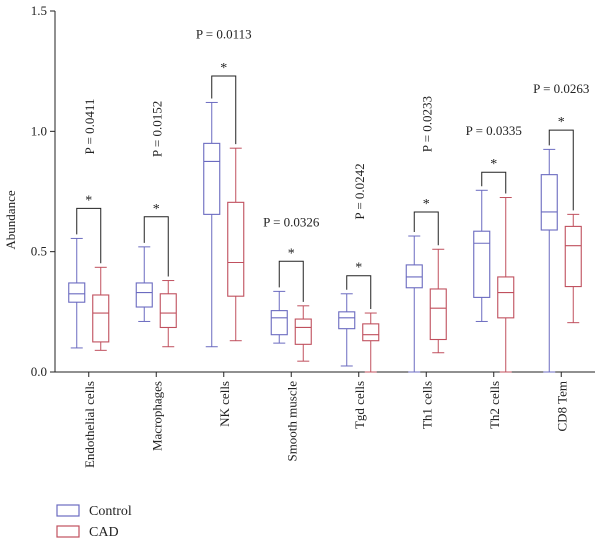 Image resolution: width=600 pixels, height=543 pixels. Describe the element at coordinates (68, 510) in the screenshot. I see `legend-swatch-control` at that location.